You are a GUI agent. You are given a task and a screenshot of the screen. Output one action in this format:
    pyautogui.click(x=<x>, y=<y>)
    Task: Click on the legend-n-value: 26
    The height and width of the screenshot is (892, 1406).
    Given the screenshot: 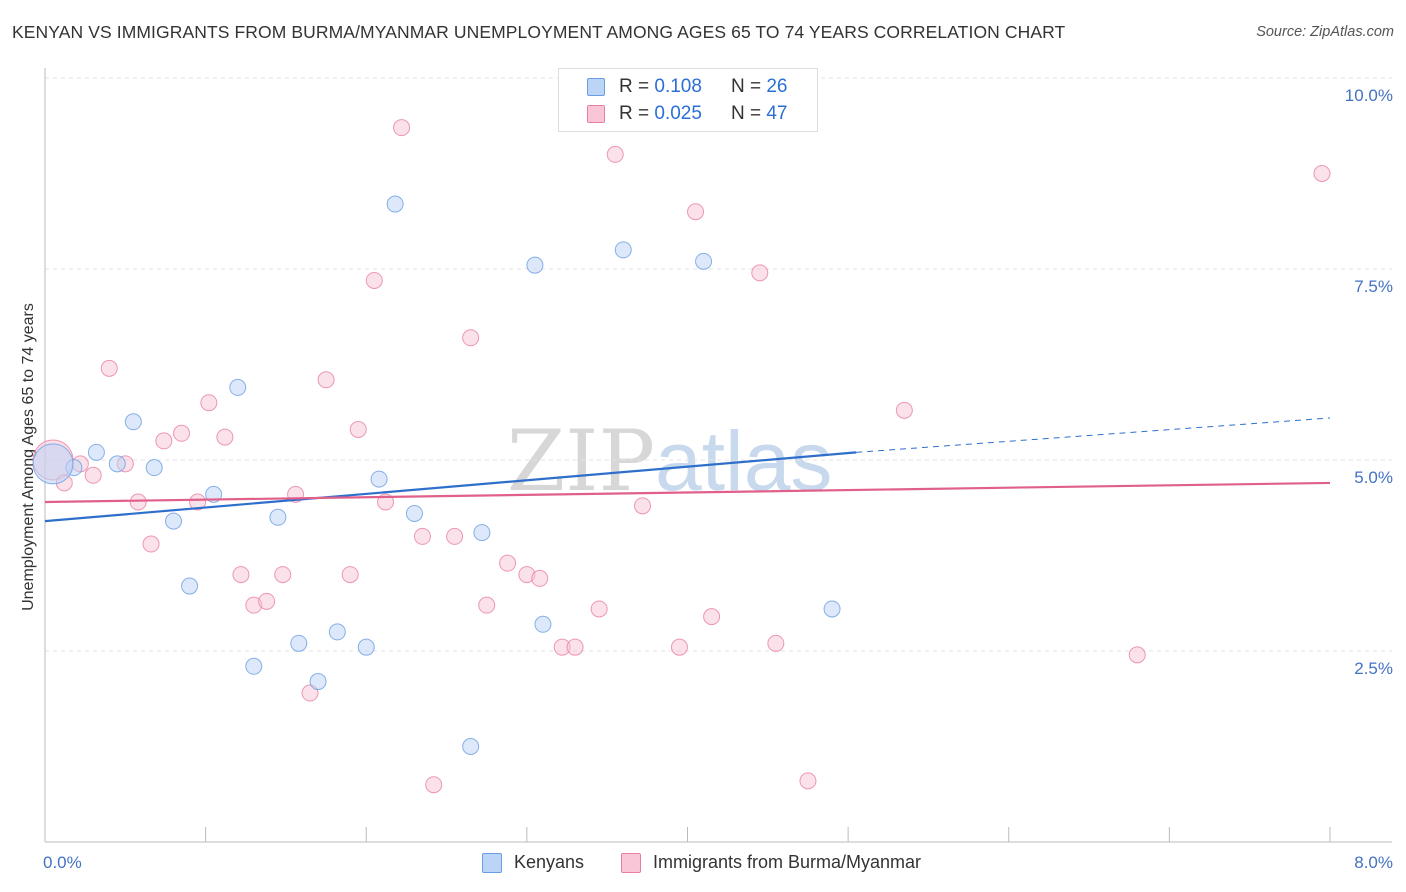 What is the action you would take?
    pyautogui.click(x=777, y=86)
    